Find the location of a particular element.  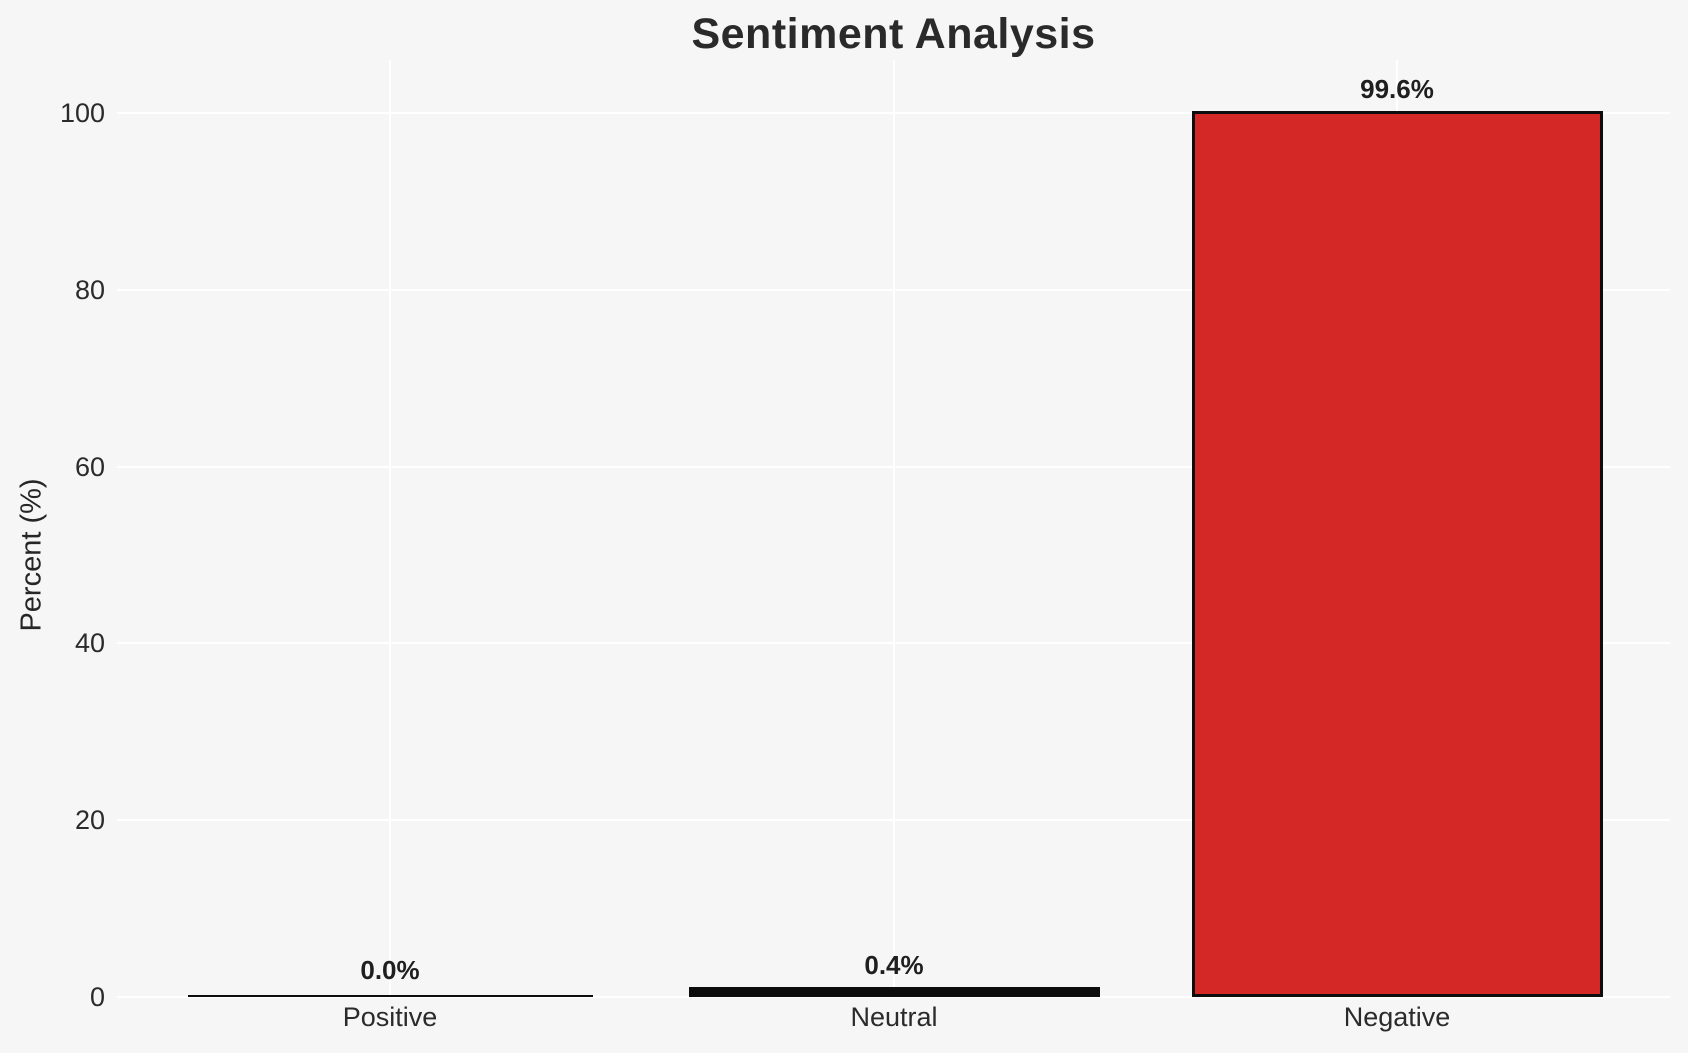

y-axis-label: Percent (%) is located at coordinates (31, 555).